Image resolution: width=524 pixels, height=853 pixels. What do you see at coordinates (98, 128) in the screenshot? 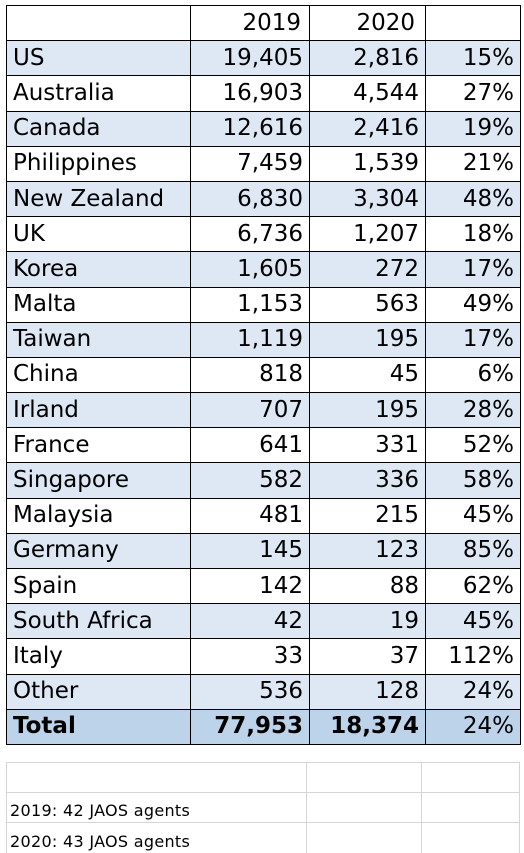
I see `cell-country: Canada` at bounding box center [98, 128].